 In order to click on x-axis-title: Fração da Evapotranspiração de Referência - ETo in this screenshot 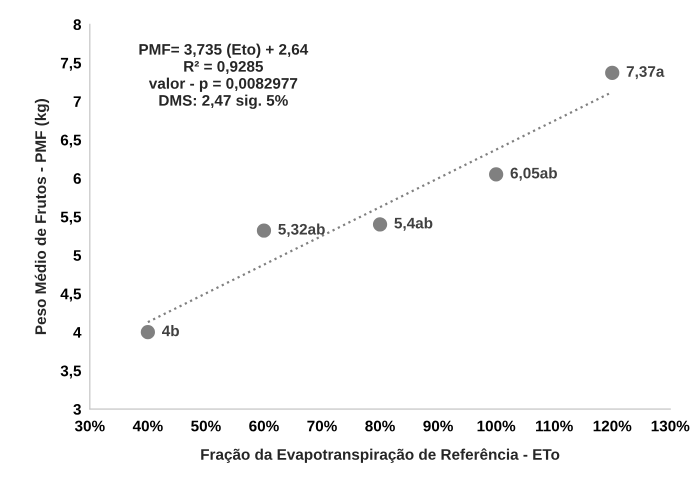, I will do `click(380, 455)`.